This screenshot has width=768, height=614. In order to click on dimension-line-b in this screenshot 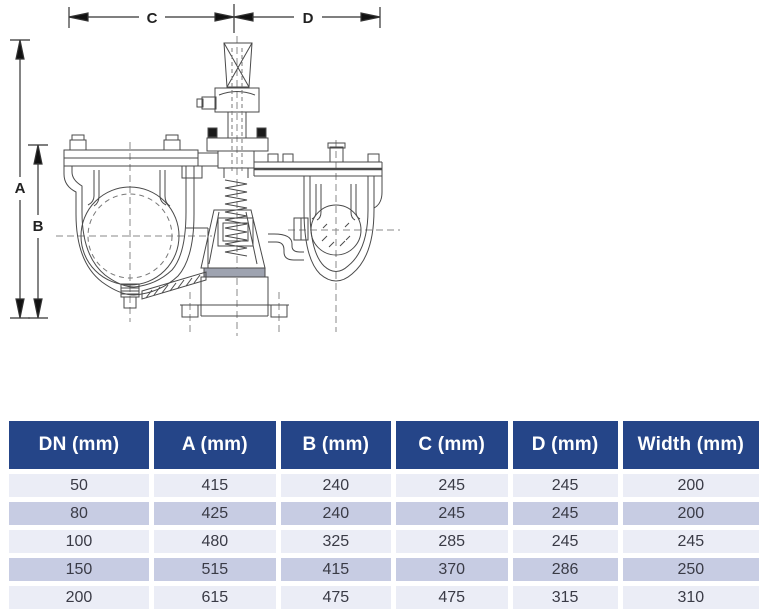, I will do `click(38, 231)`.